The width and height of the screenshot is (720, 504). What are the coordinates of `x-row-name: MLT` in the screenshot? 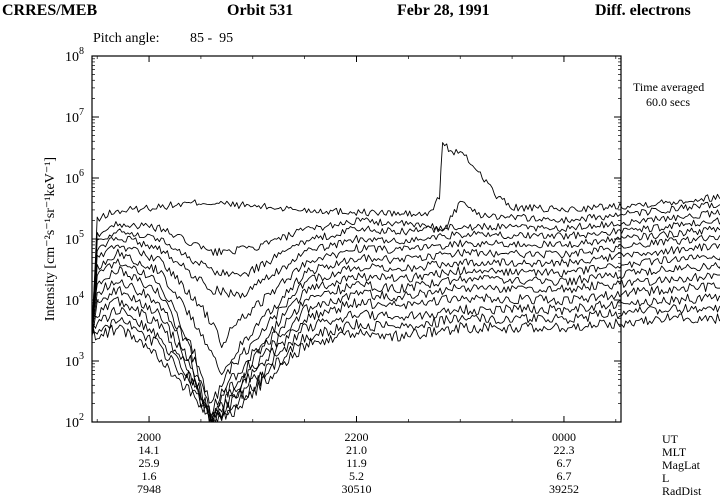 It's located at (674, 452).